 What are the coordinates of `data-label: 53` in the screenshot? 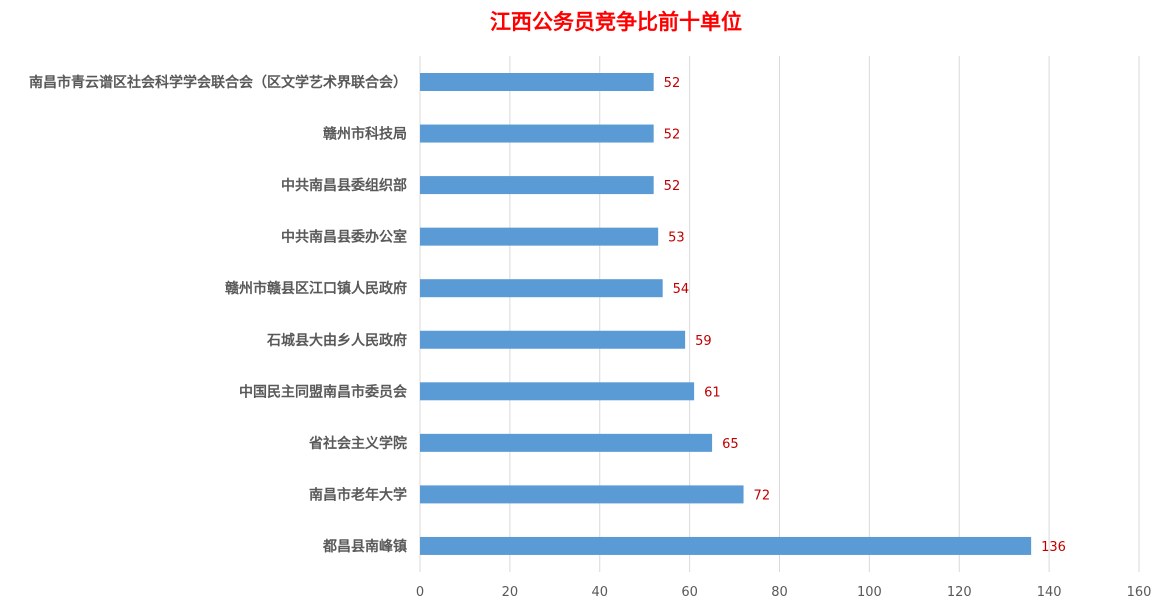 It's located at (676, 238).